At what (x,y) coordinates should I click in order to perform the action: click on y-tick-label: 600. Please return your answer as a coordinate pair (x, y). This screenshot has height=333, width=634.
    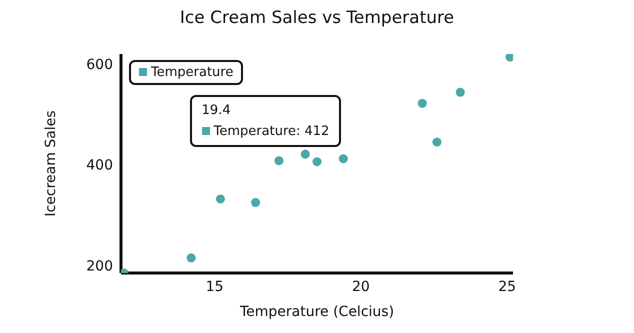
    Looking at the image, I should click on (99, 65).